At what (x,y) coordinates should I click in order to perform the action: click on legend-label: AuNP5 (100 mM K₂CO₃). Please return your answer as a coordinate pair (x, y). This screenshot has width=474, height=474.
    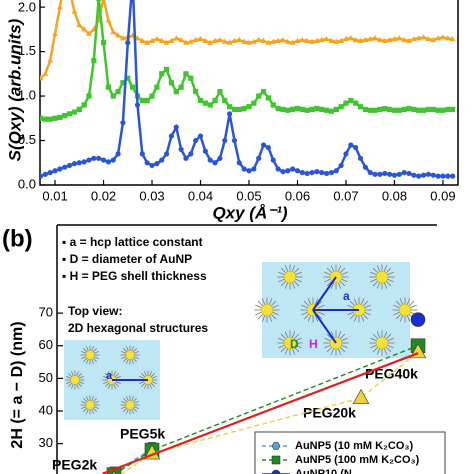
    Looking at the image, I should click on (357, 460).